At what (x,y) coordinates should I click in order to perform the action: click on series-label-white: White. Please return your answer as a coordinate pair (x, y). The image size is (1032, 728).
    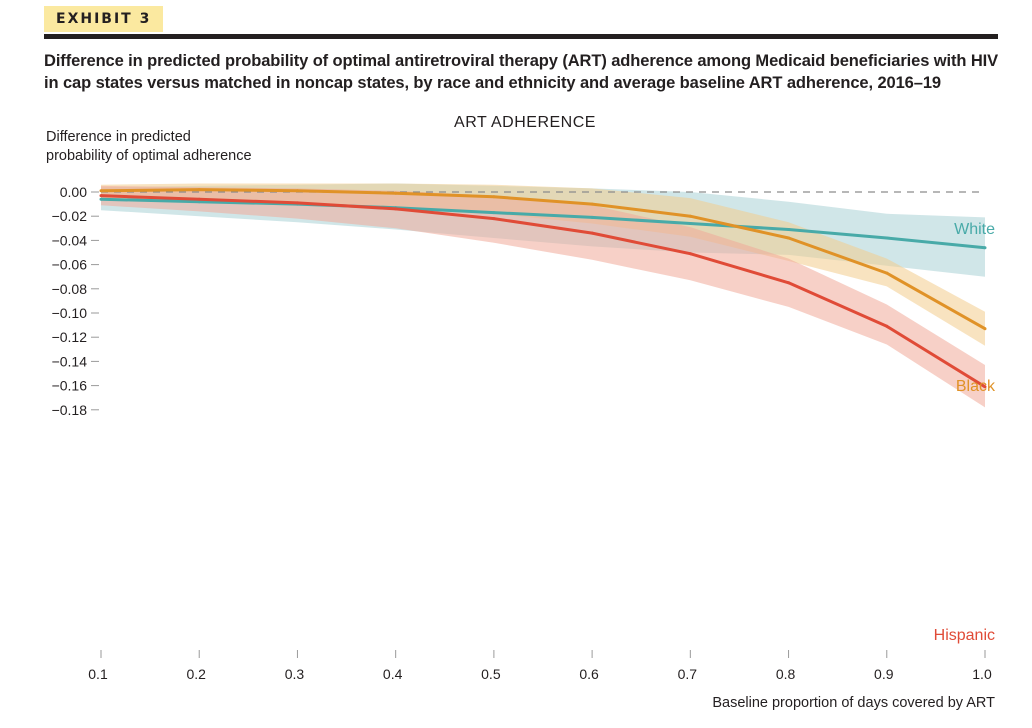
    Looking at the image, I should click on (974, 229).